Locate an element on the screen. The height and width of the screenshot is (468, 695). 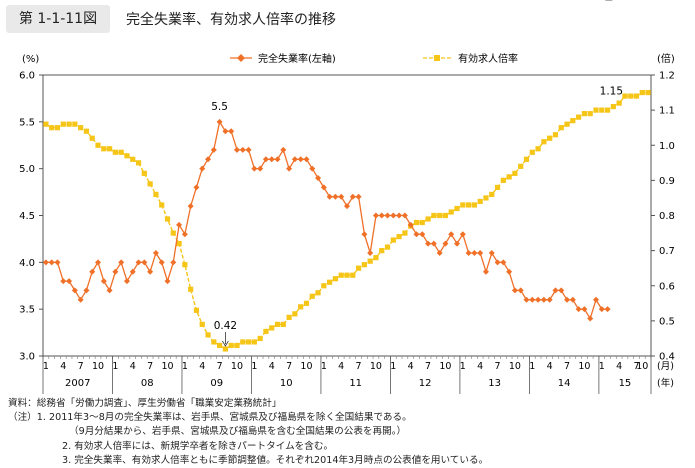
left-axis-tick-label: 6.0 is located at coordinates (27, 76).